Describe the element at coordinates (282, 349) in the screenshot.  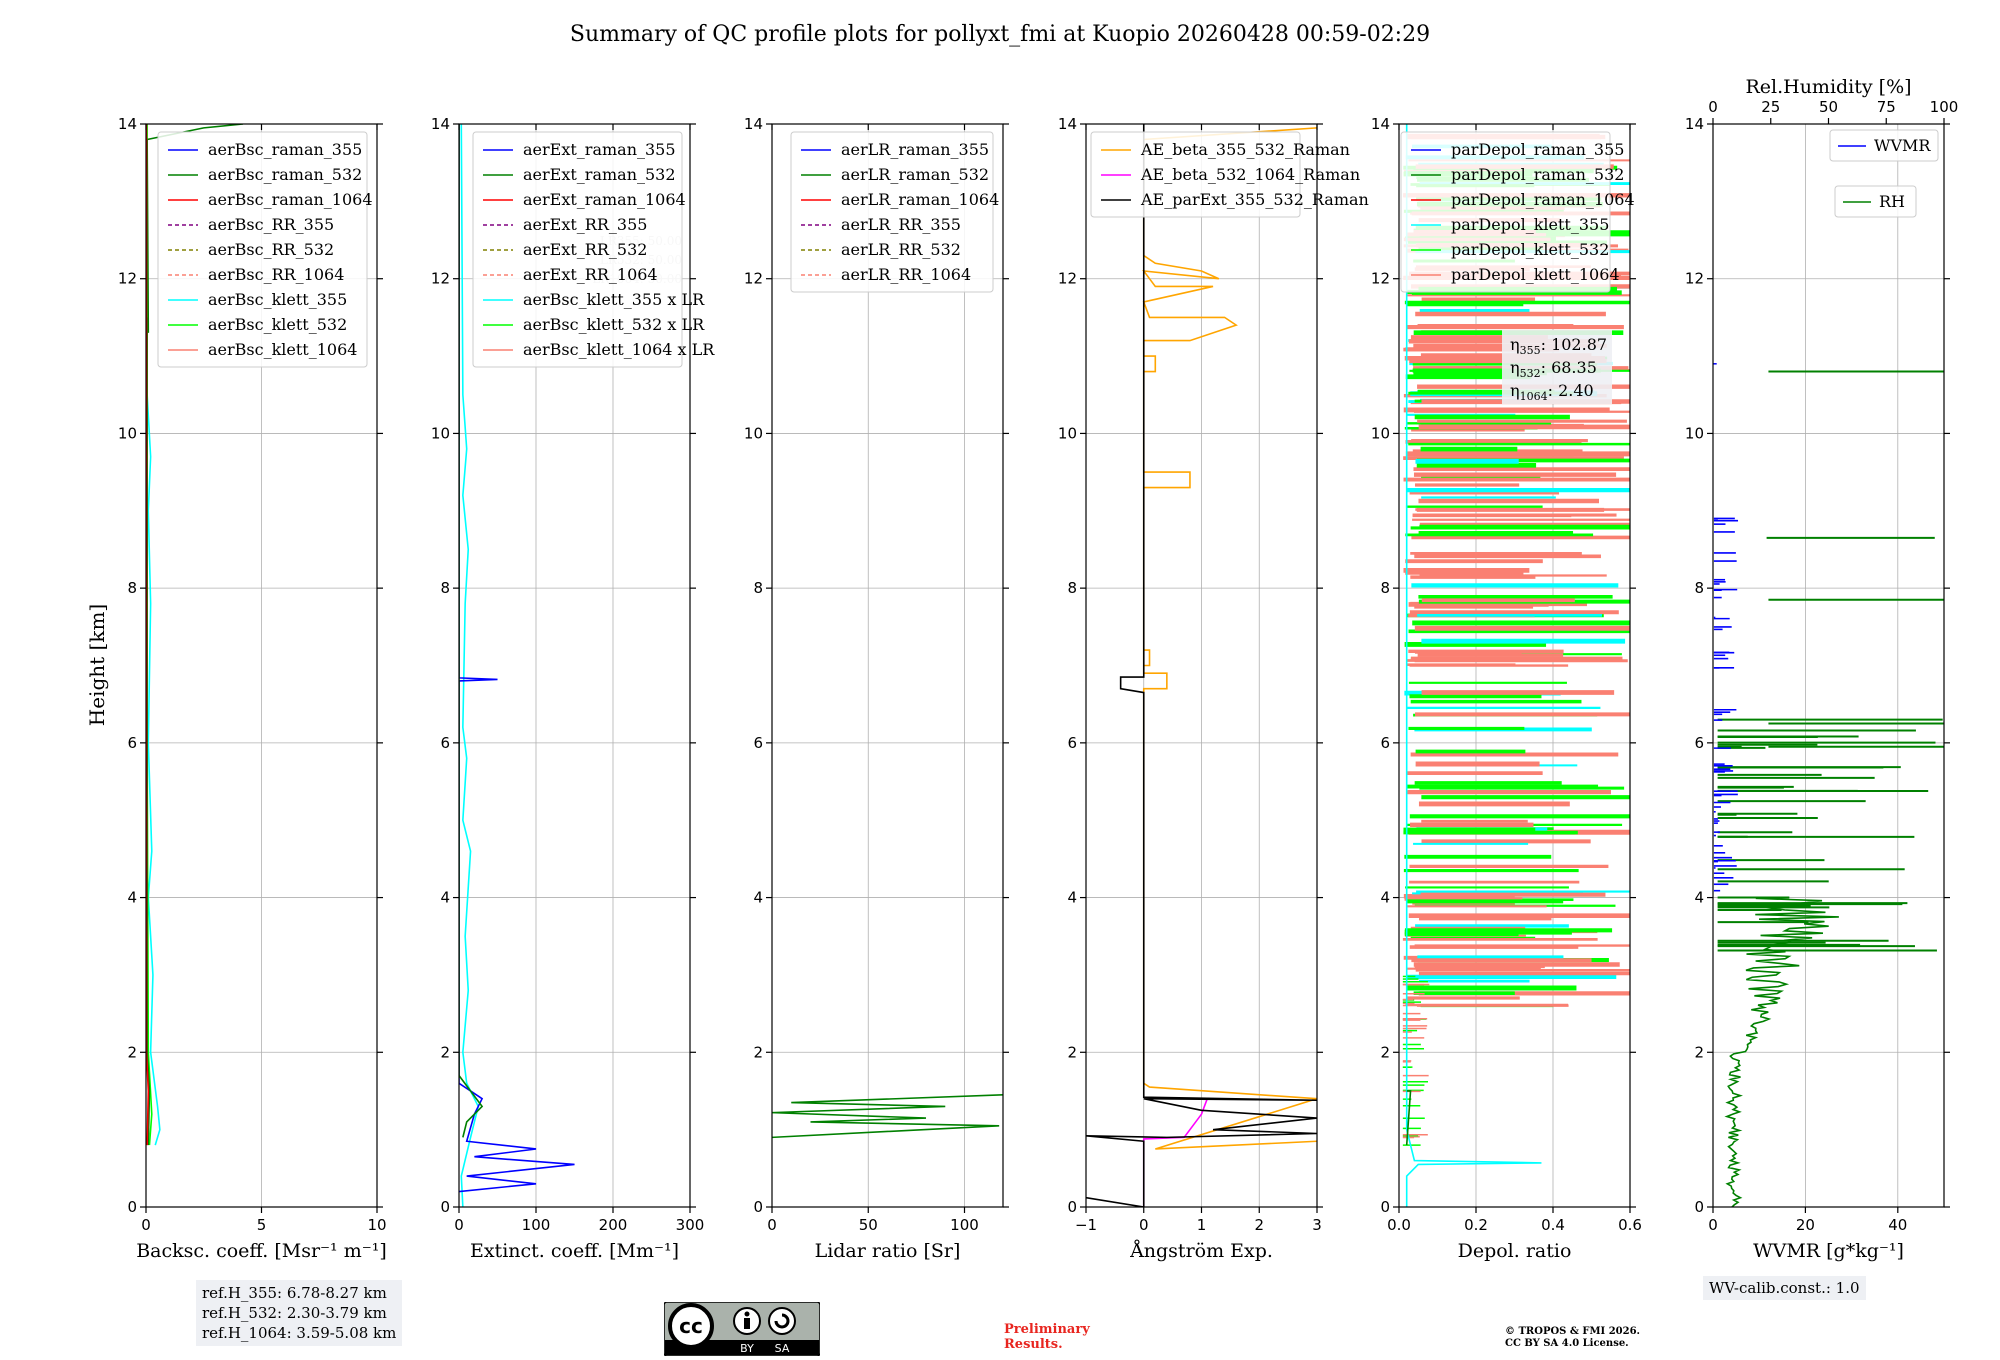
I see `legend-label: aerBsc_klett_1064` at that location.